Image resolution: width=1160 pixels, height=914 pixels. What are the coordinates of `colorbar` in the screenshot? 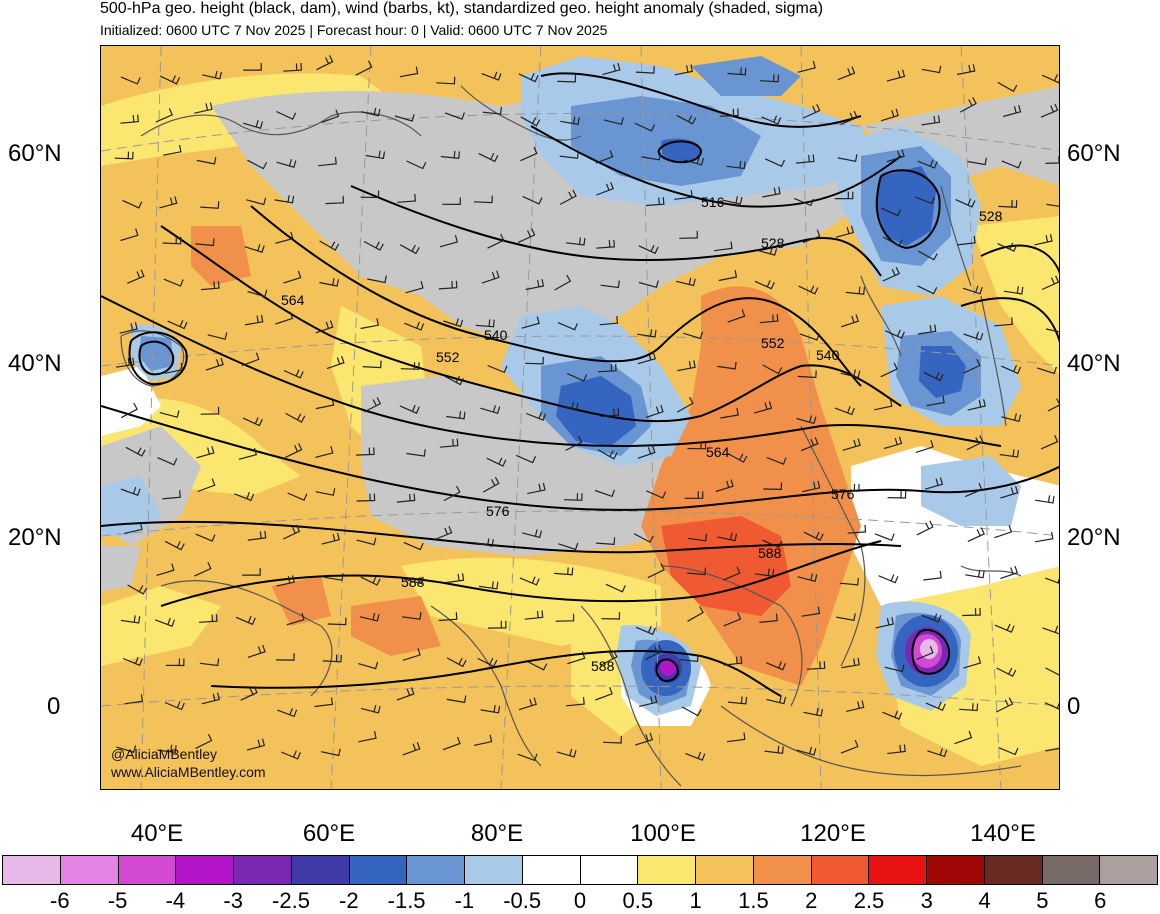 It's located at (580, 870).